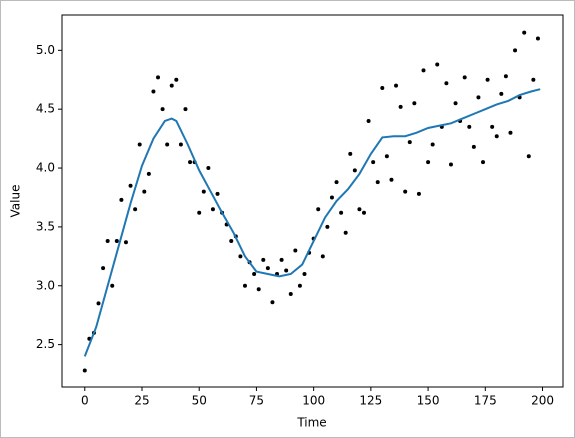 This screenshot has width=575, height=438. Describe the element at coordinates (311, 423) in the screenshot. I see `x-axis-label: Time` at that location.